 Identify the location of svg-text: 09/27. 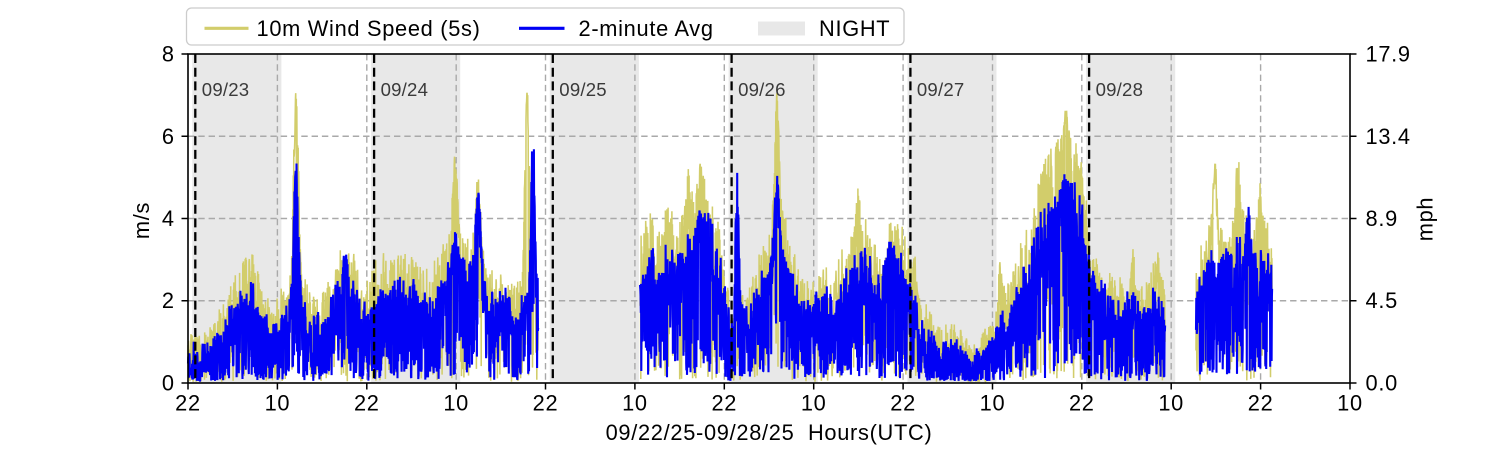
(941, 89).